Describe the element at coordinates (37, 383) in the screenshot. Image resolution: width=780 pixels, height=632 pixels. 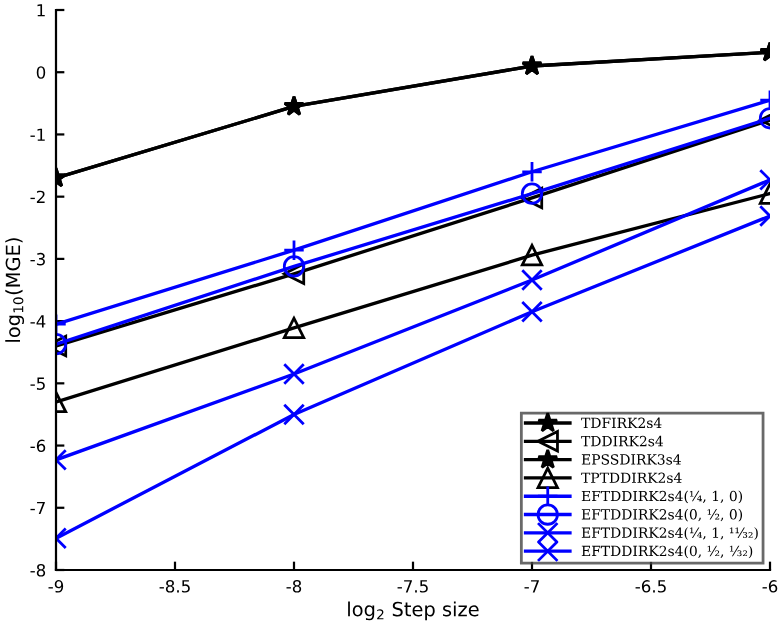
I see `y-tick-label: -5` at that location.